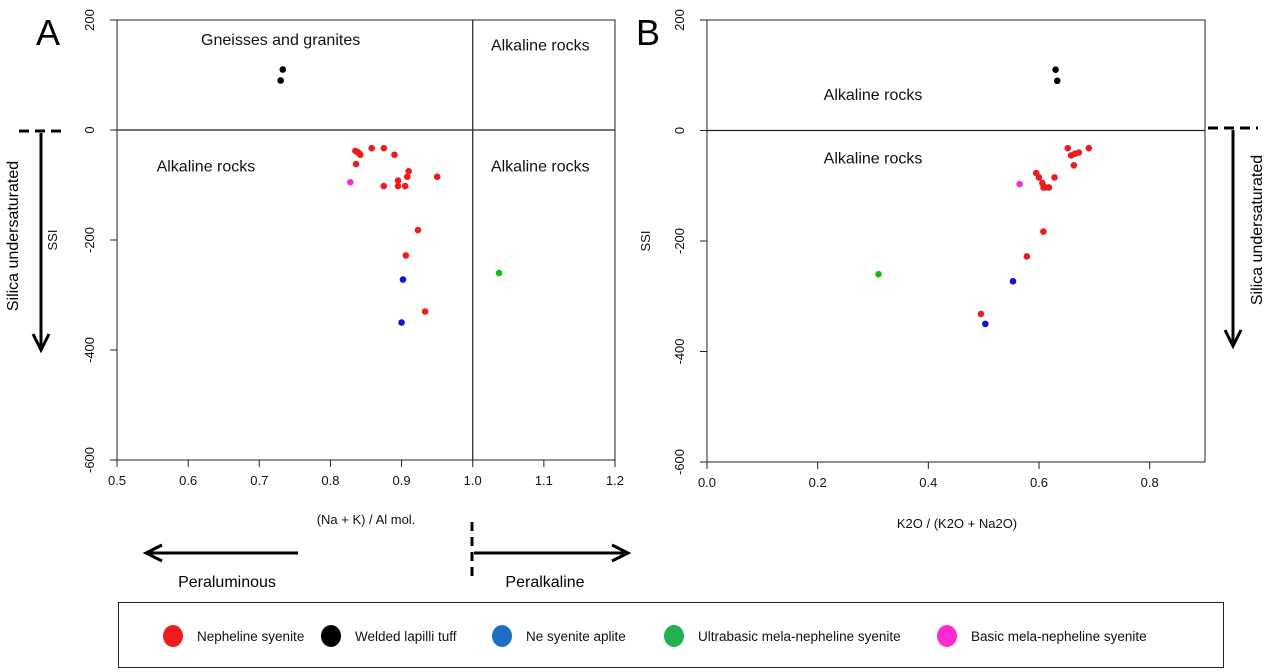 The image size is (1272, 672). I want to click on left-silica-annotation: Silica undersaturated, so click(35, 241).